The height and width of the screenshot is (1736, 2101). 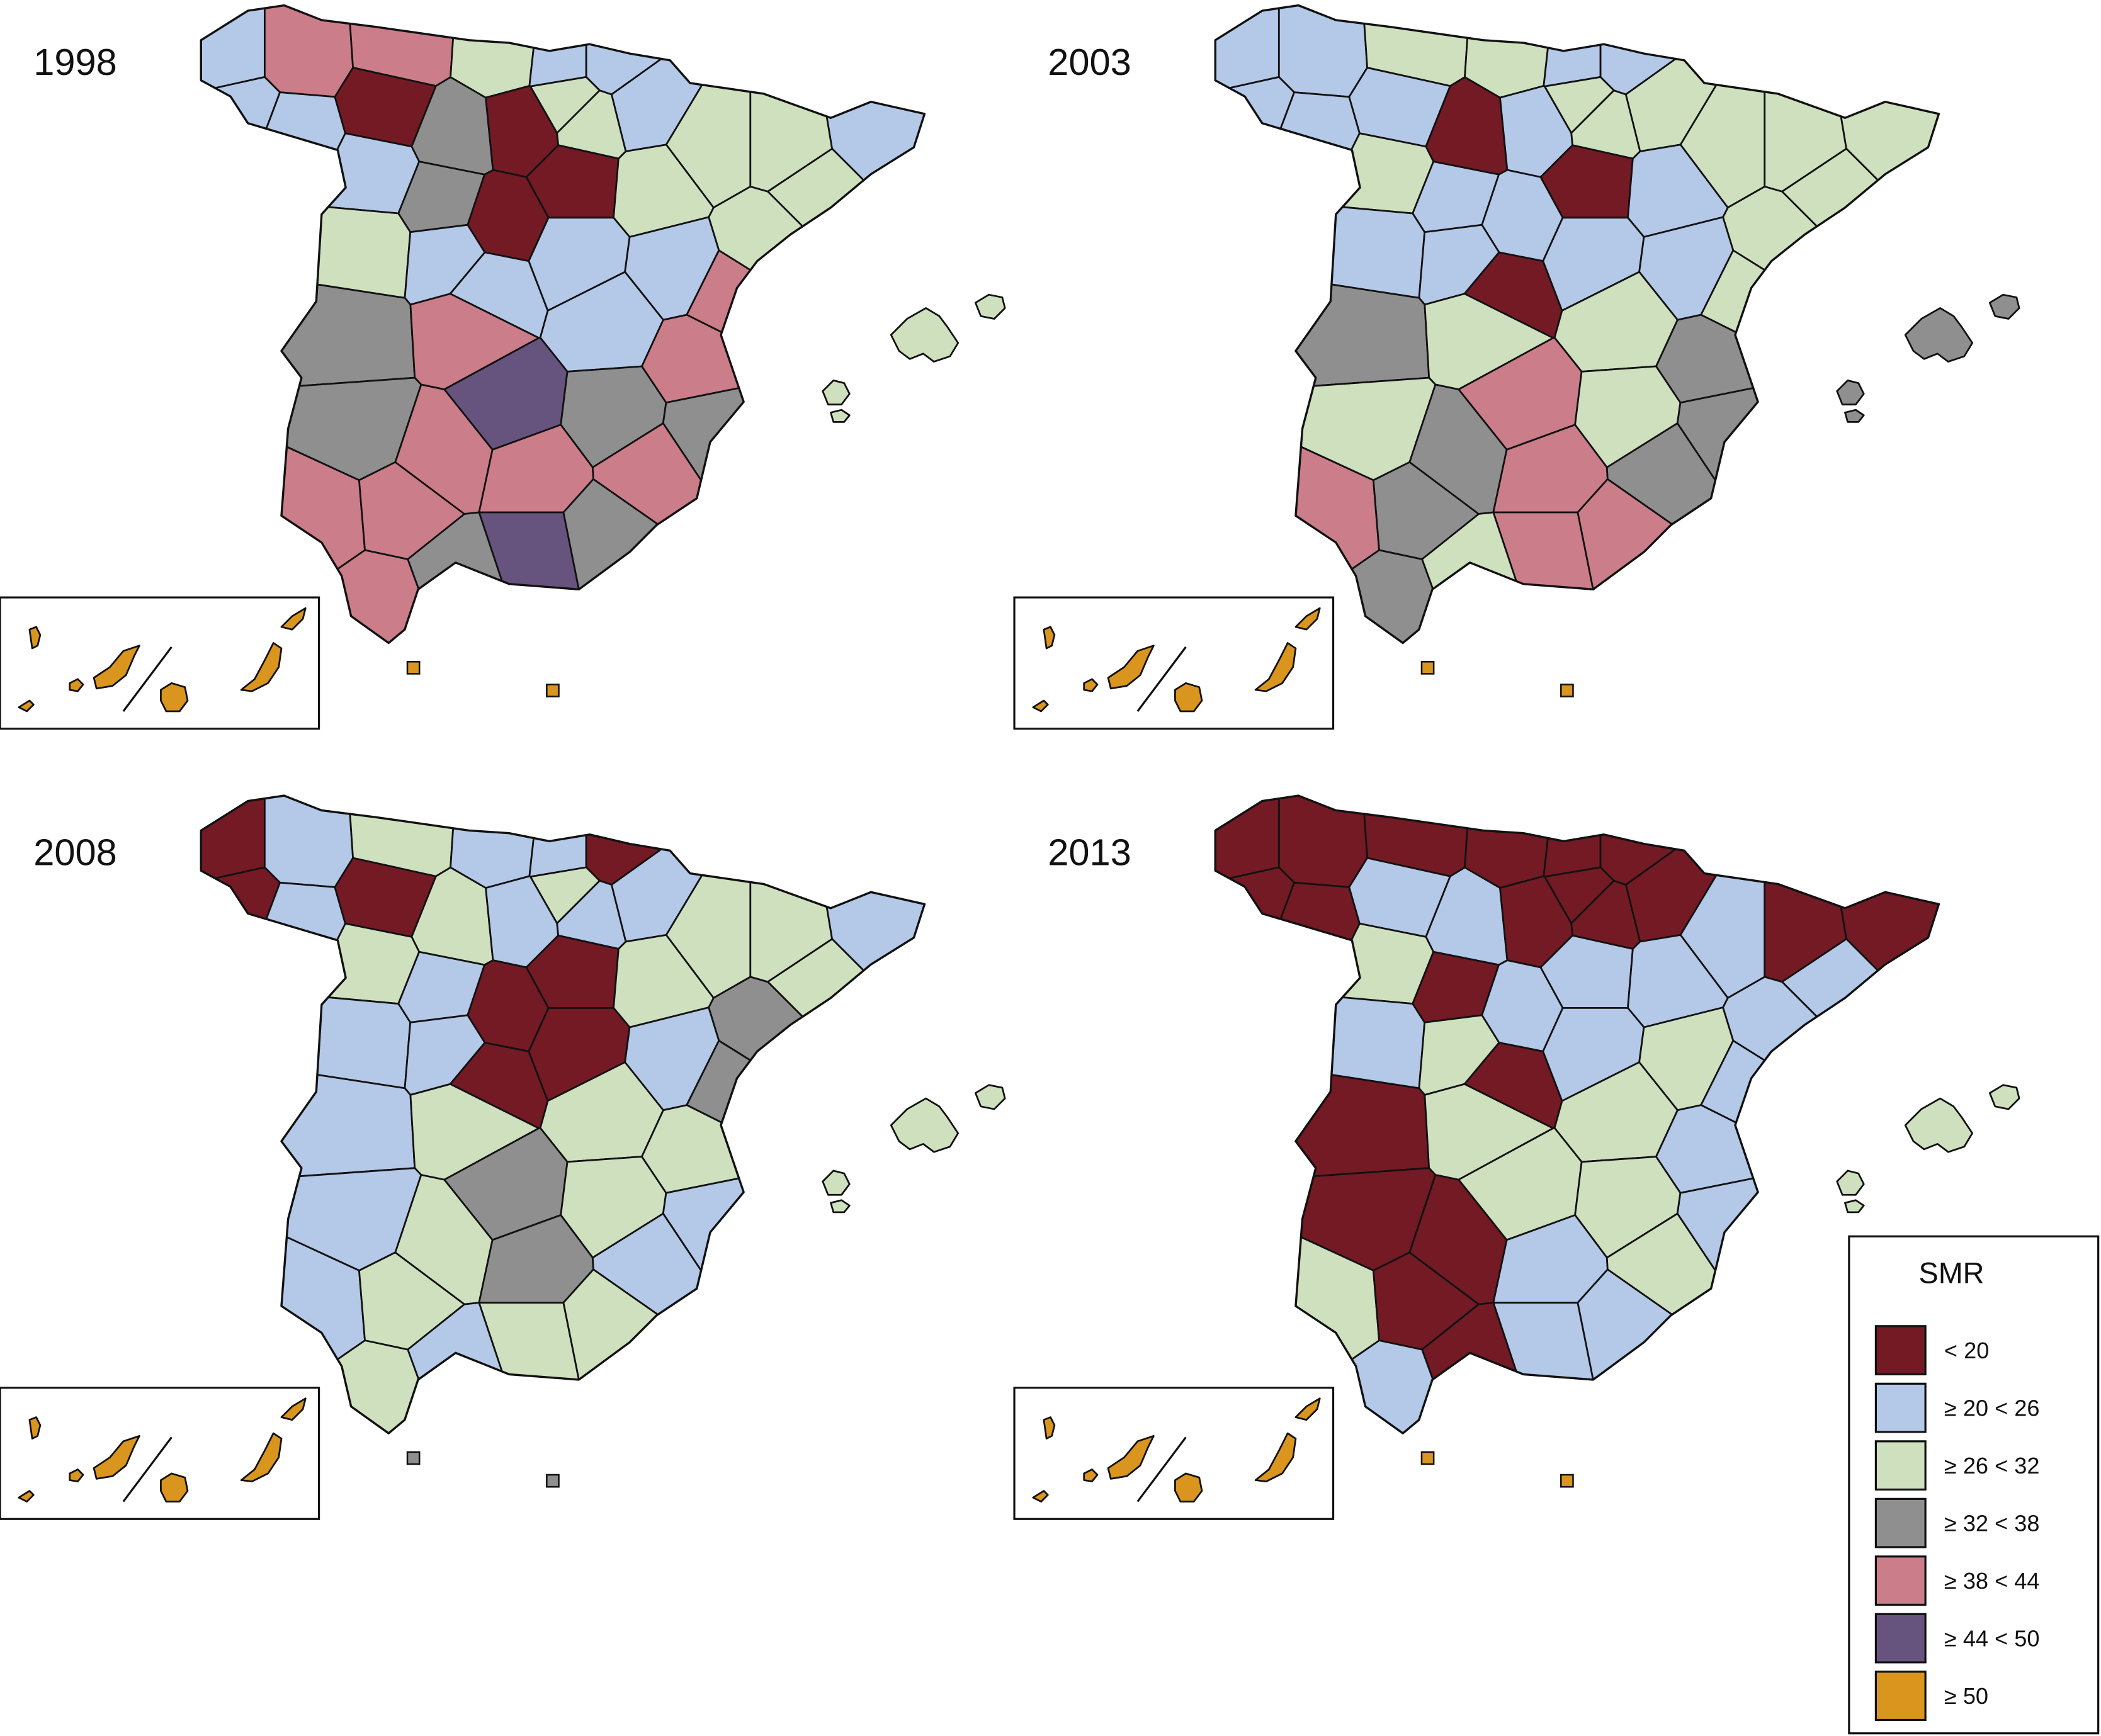 I want to click on legend-label: ≥ 44 < 50, so click(x=1992, y=1638).